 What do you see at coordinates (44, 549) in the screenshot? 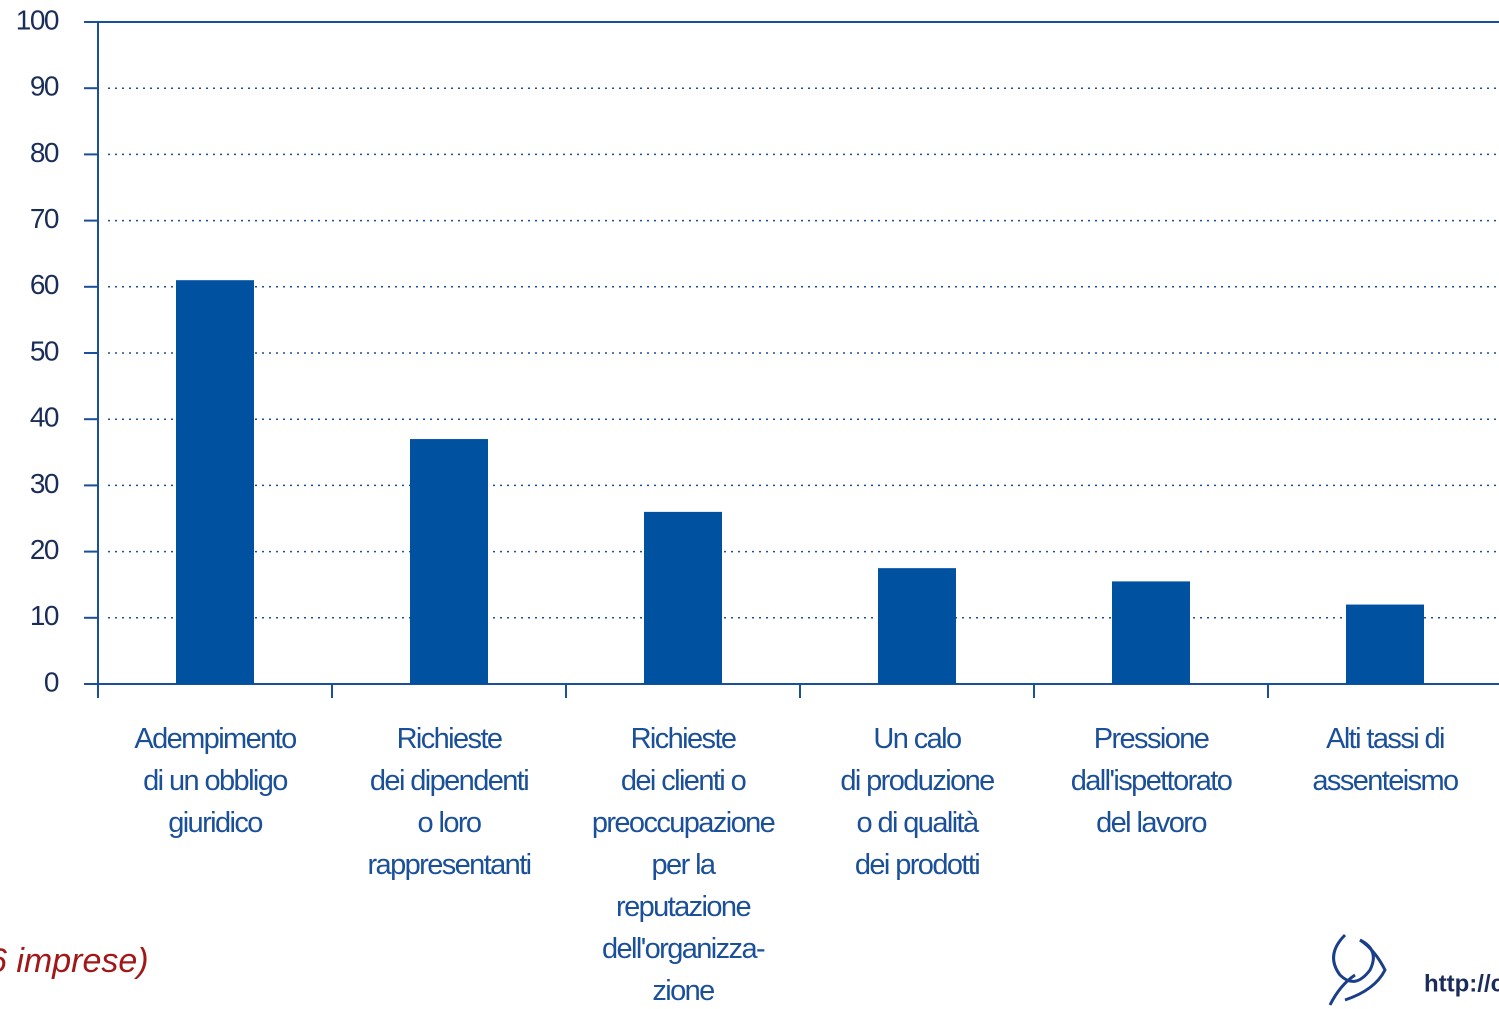
I see `y-tick-label: 20` at bounding box center [44, 549].